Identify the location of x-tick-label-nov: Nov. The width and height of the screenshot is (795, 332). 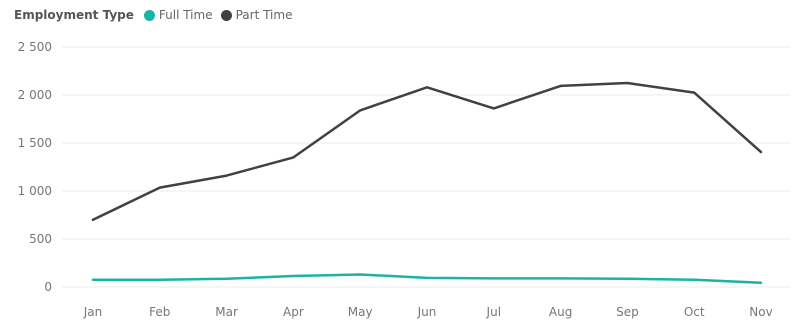
(760, 312).